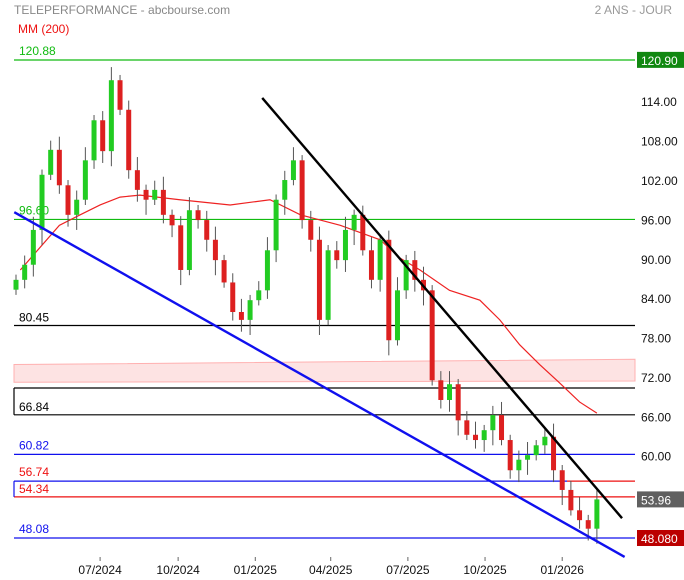  I want to click on level-label: 56.74, so click(34, 472).